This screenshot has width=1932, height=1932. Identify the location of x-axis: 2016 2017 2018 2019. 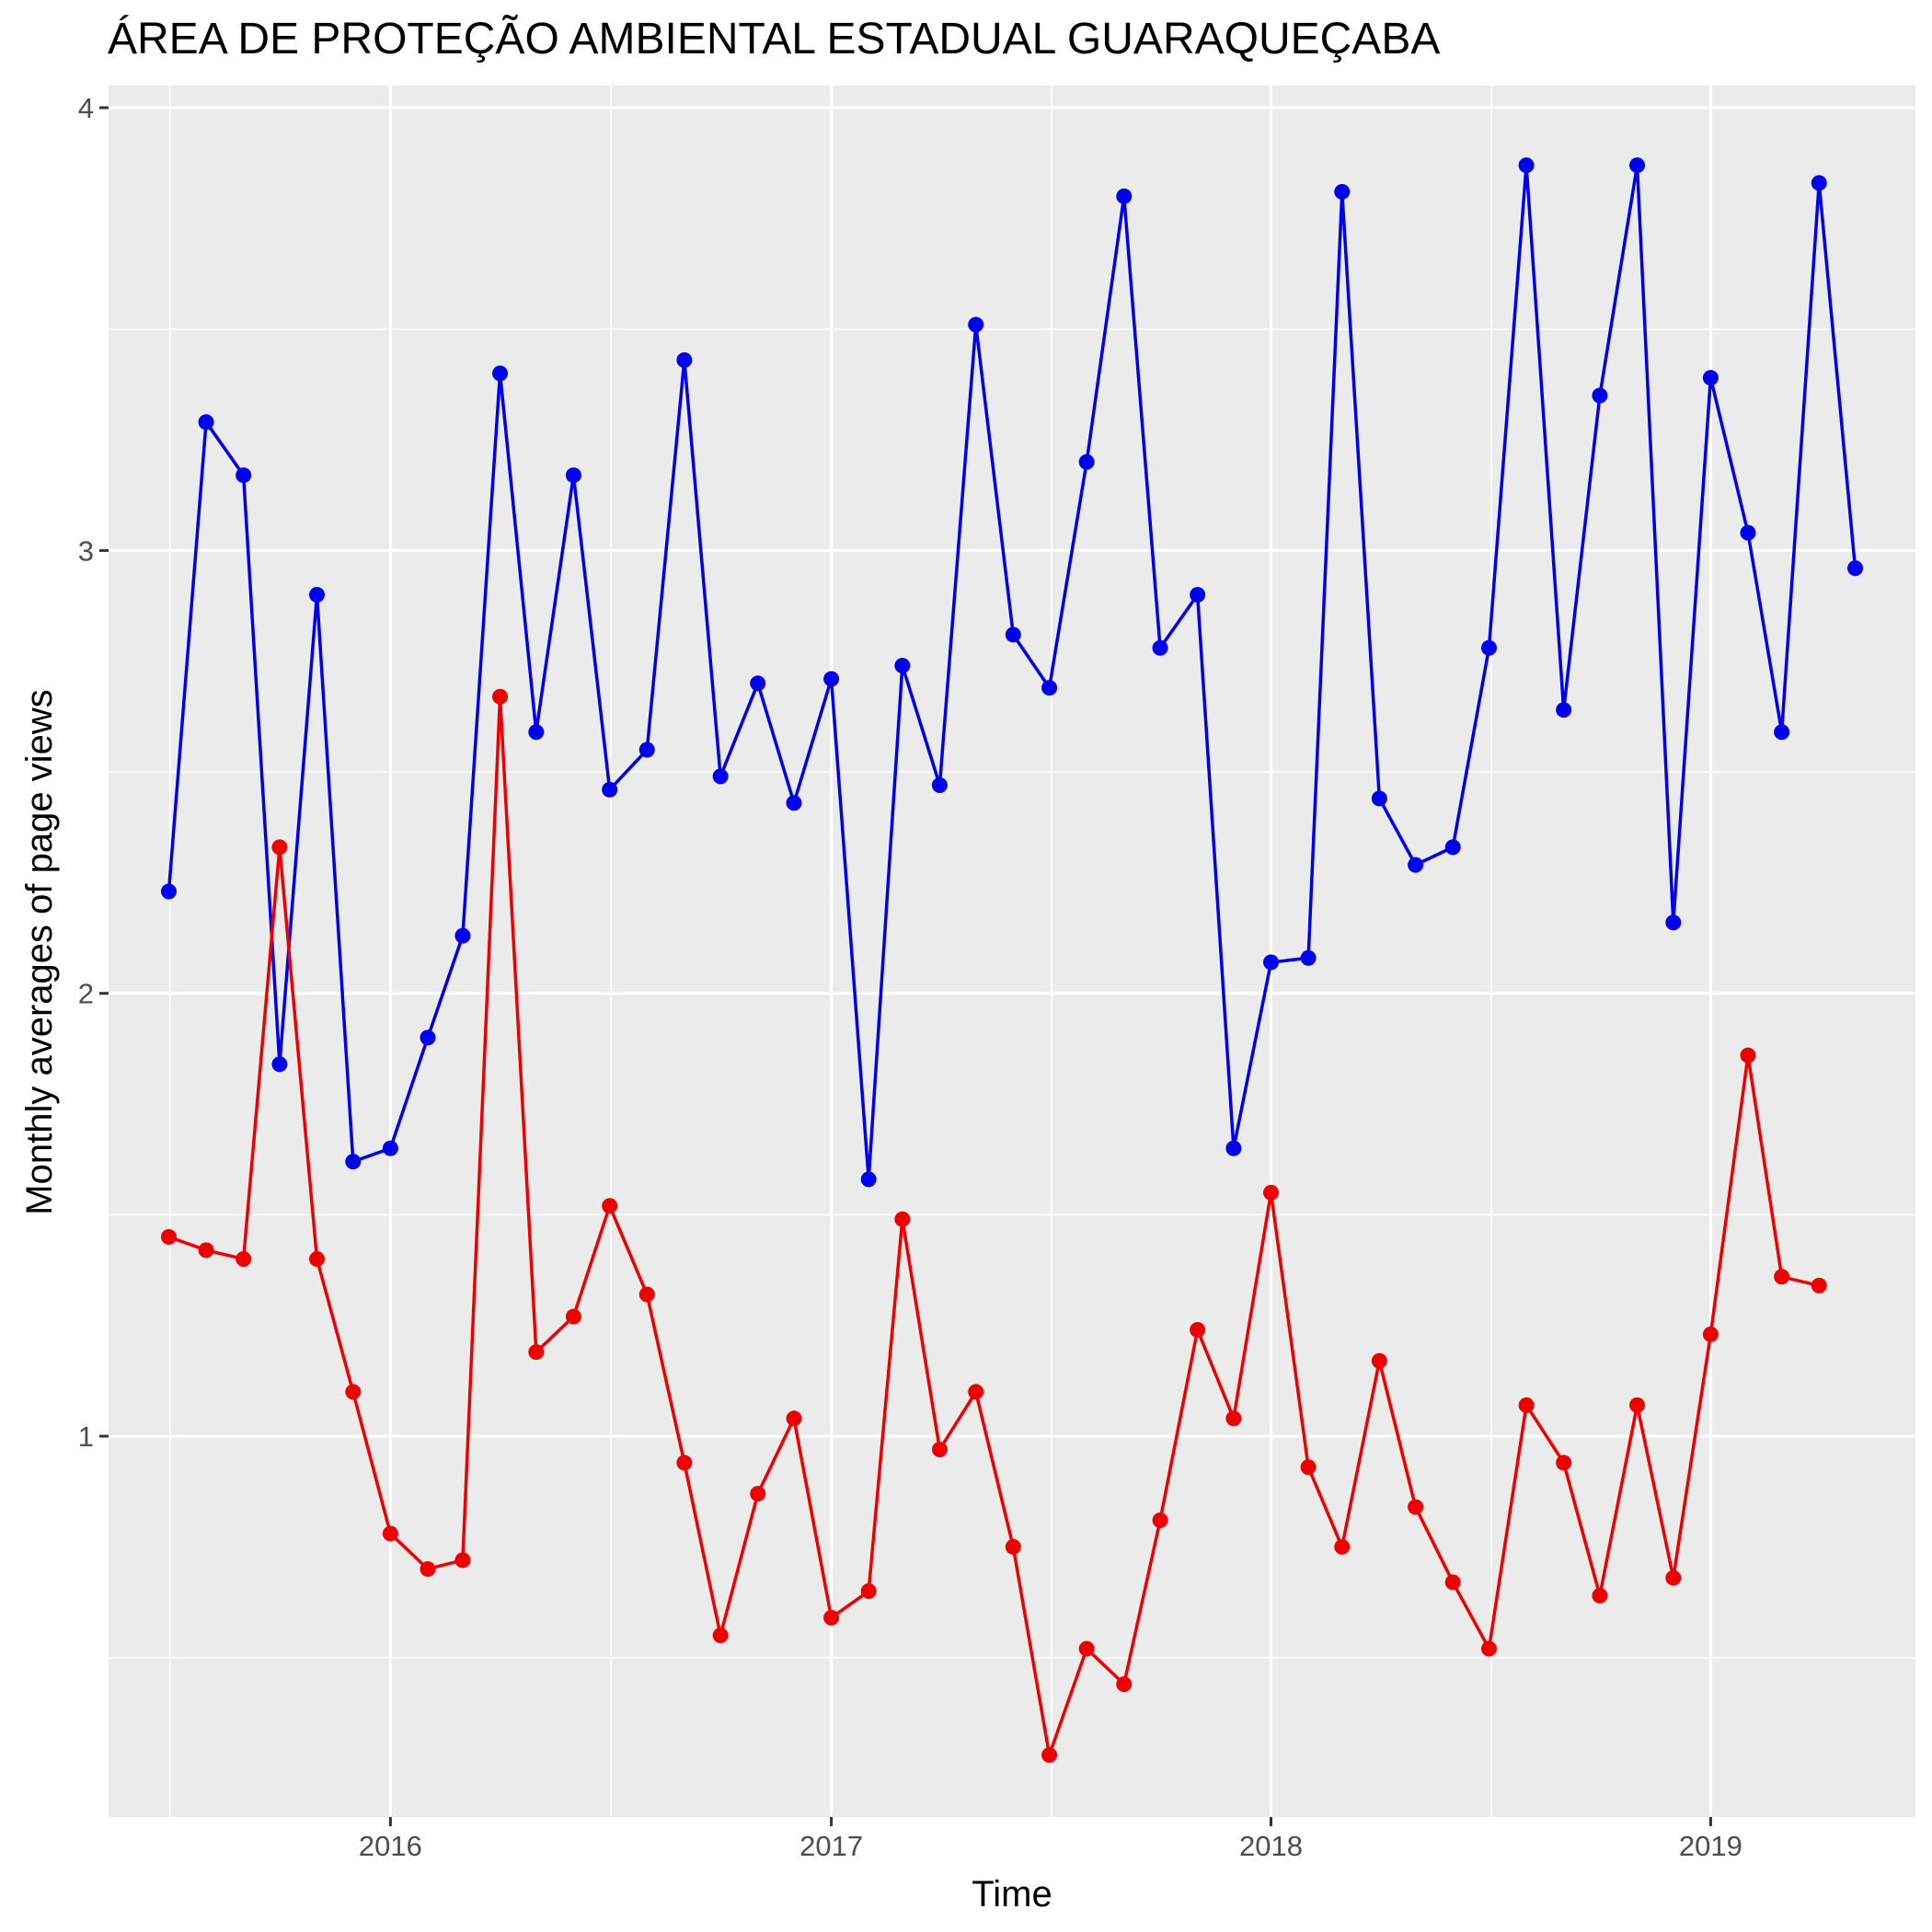
(1050, 1839).